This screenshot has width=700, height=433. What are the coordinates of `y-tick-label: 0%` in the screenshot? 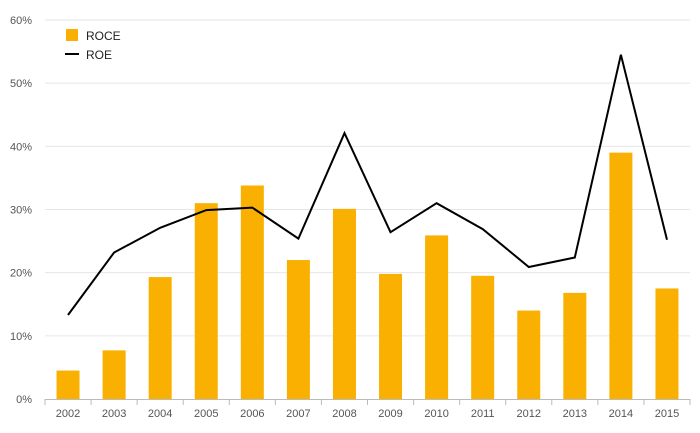 It's located at (24, 400).